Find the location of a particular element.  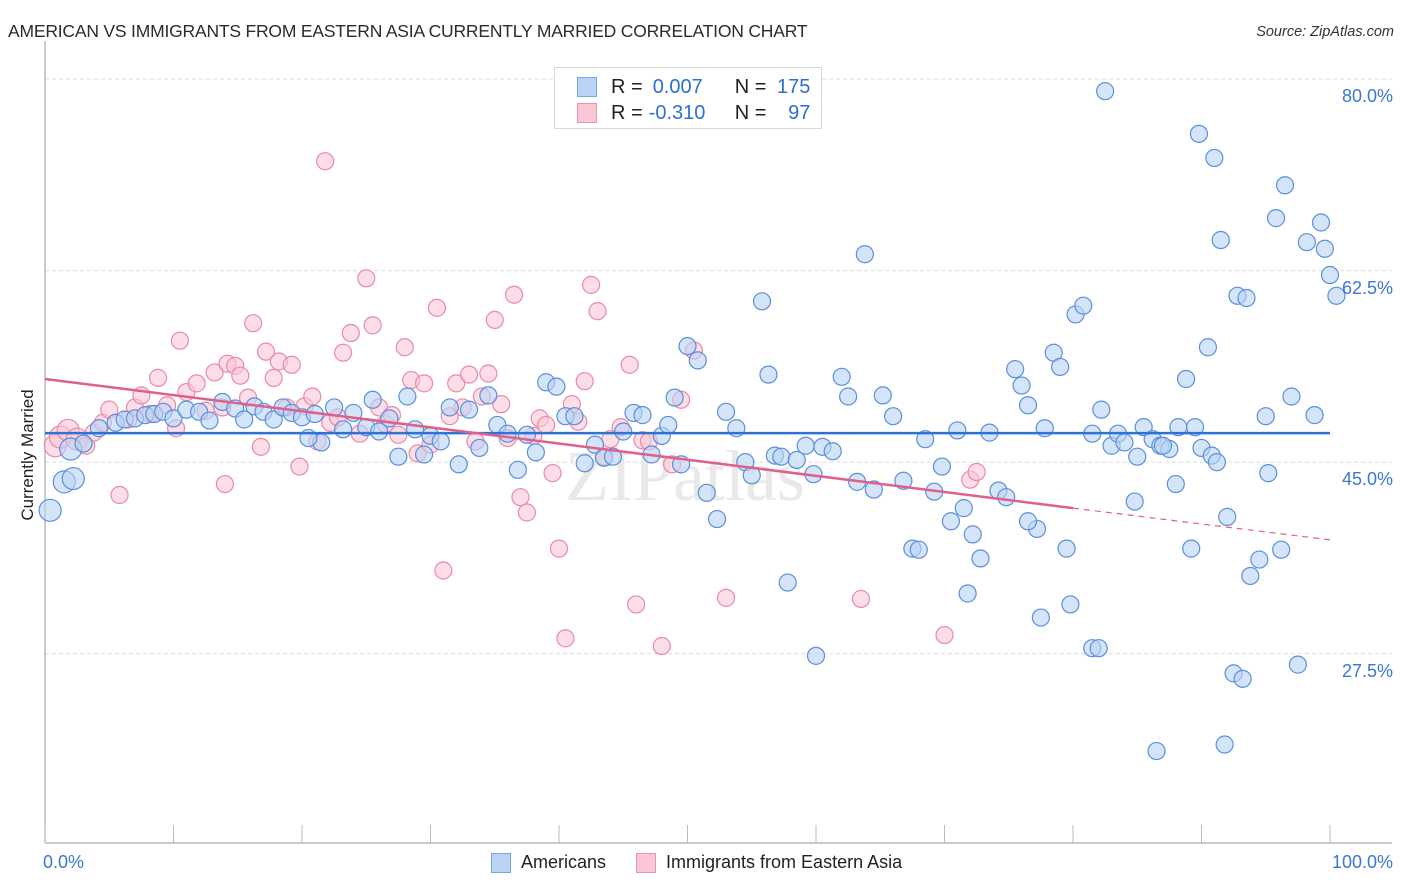

correlation-legend: R = 0.007 N = 175 R = -0.310 N = 97 is located at coordinates (688, 98).